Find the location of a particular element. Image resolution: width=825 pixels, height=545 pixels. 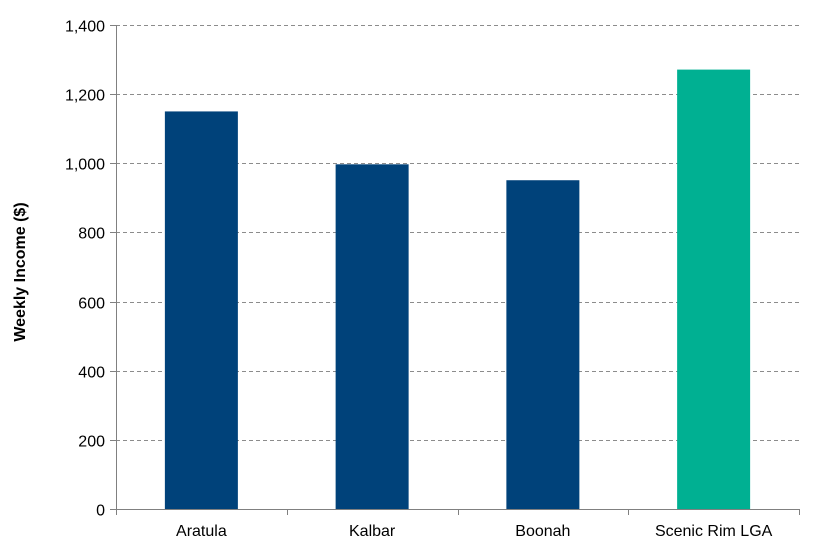

y-tick-label: 600 is located at coordinates (91, 304).